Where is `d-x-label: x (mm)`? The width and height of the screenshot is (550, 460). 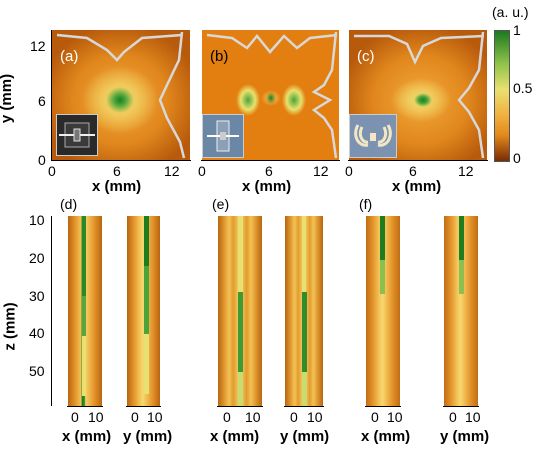 d-x-label: x (mm) is located at coordinates (87, 436).